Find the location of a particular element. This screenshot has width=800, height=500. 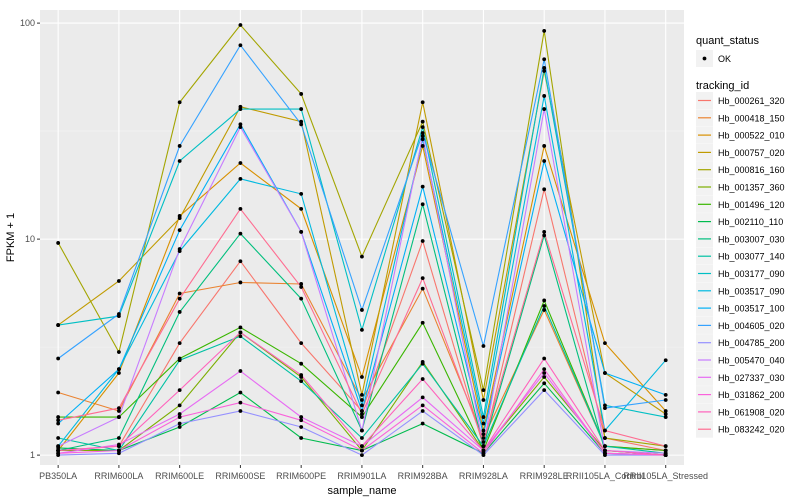

legend-label-quant-status: OK is located at coordinates (724, 59).